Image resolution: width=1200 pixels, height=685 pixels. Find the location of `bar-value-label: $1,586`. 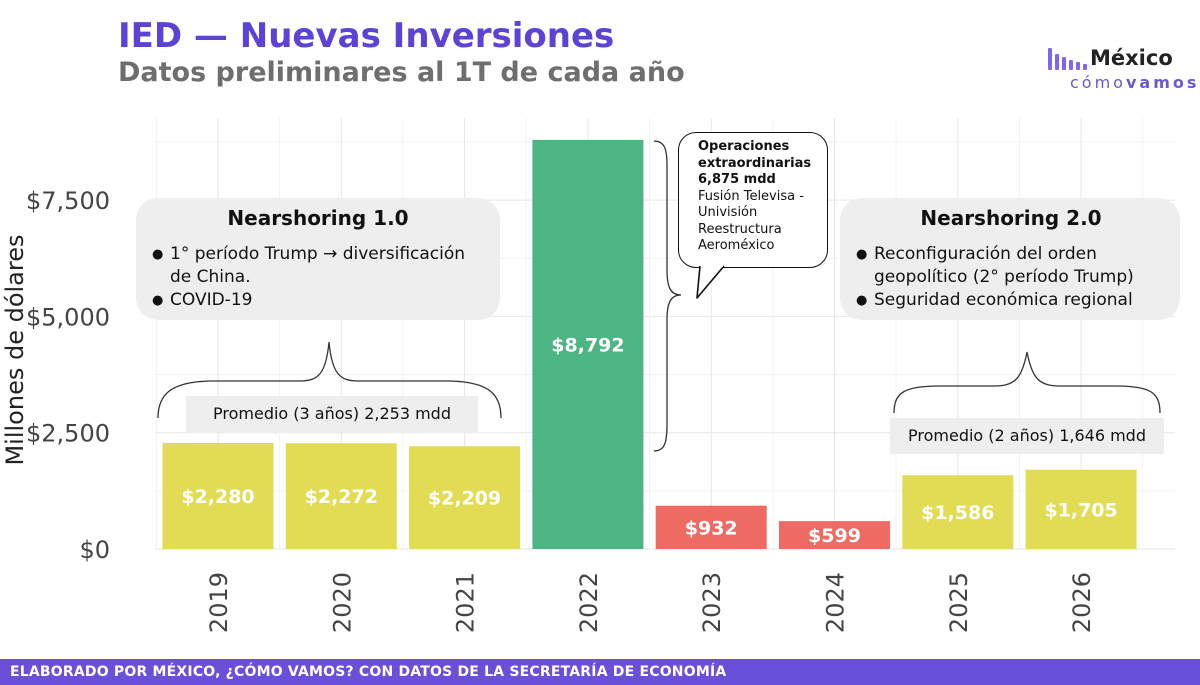

bar-value-label: $1,586 is located at coordinates (957, 513).